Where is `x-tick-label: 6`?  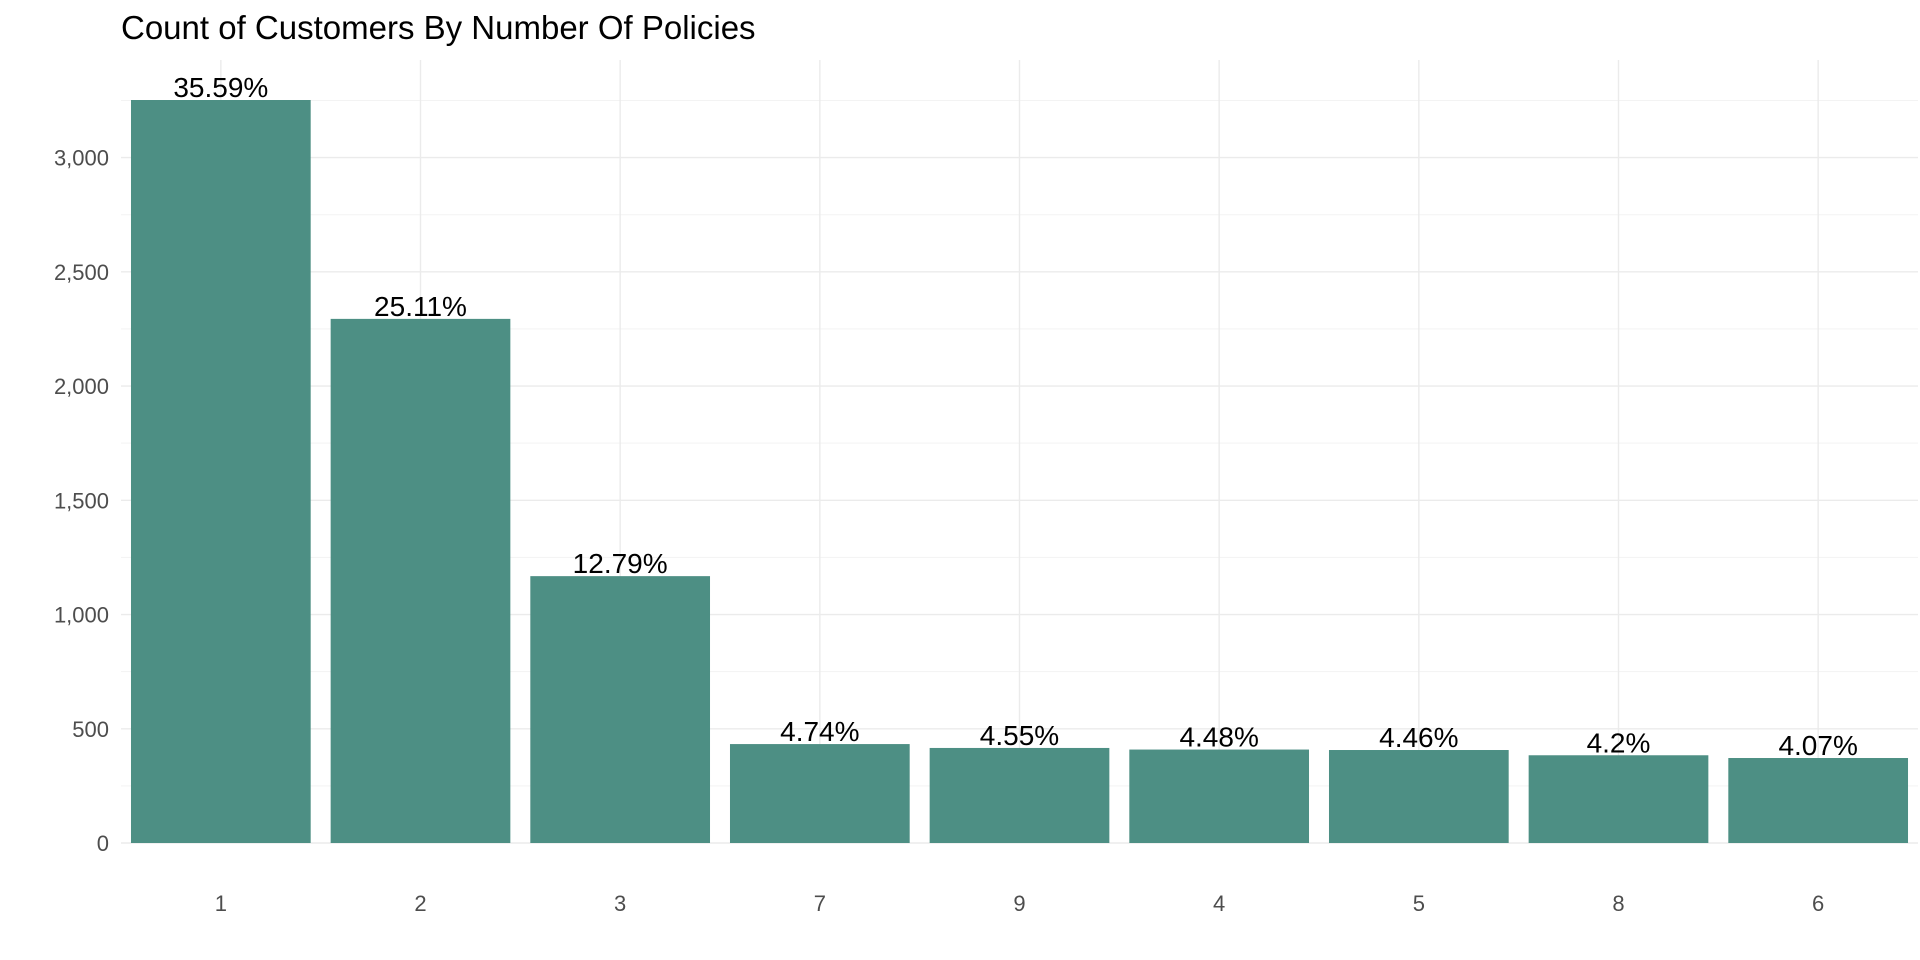
x-tick-label: 6 is located at coordinates (1818, 903).